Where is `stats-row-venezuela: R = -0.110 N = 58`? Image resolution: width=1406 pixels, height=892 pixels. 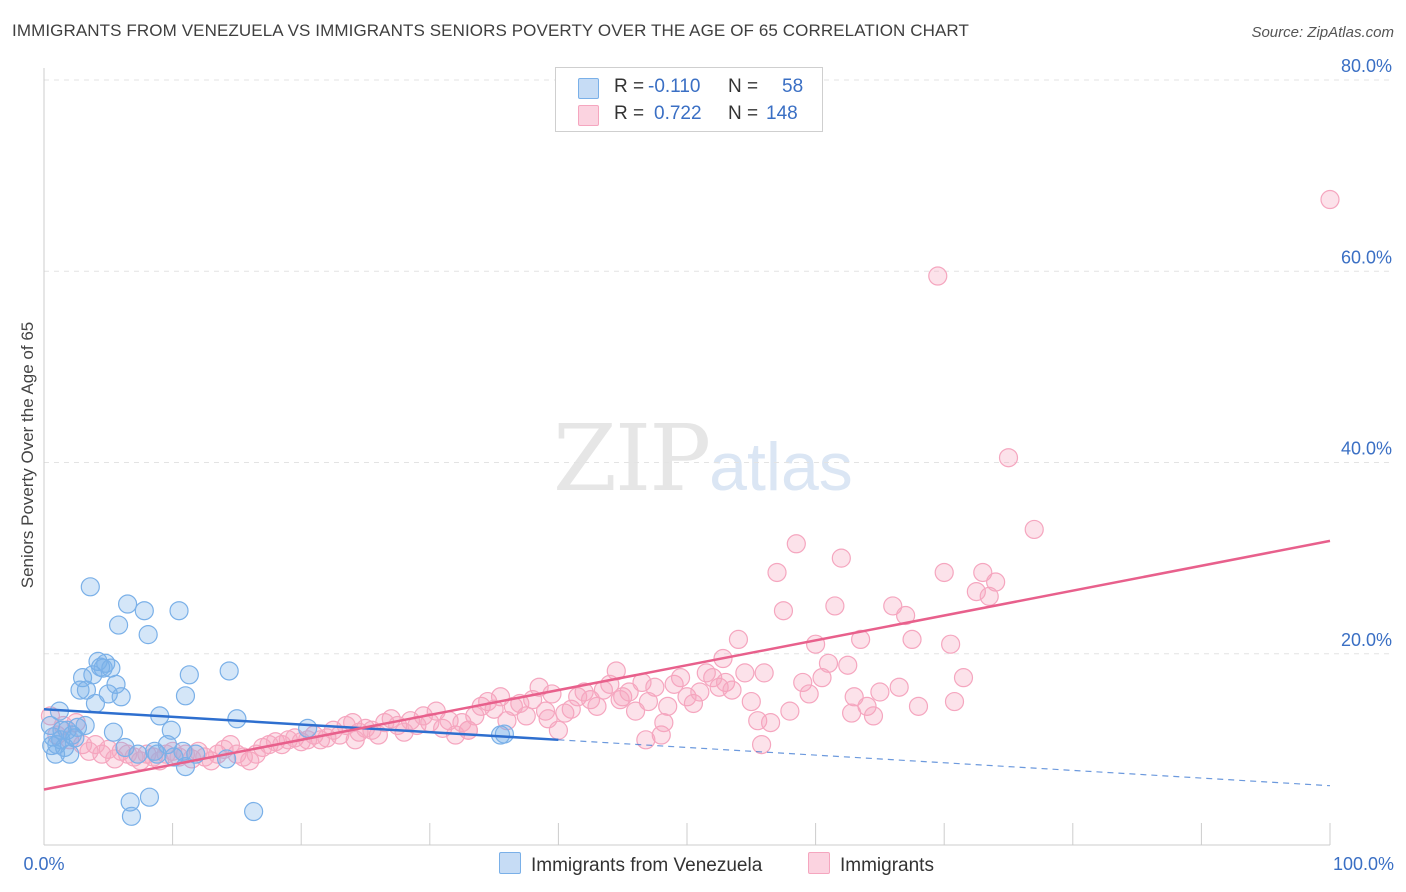
stats-row-venezuela: R = -0.110 N = 58 is located at coordinates (698, 88).